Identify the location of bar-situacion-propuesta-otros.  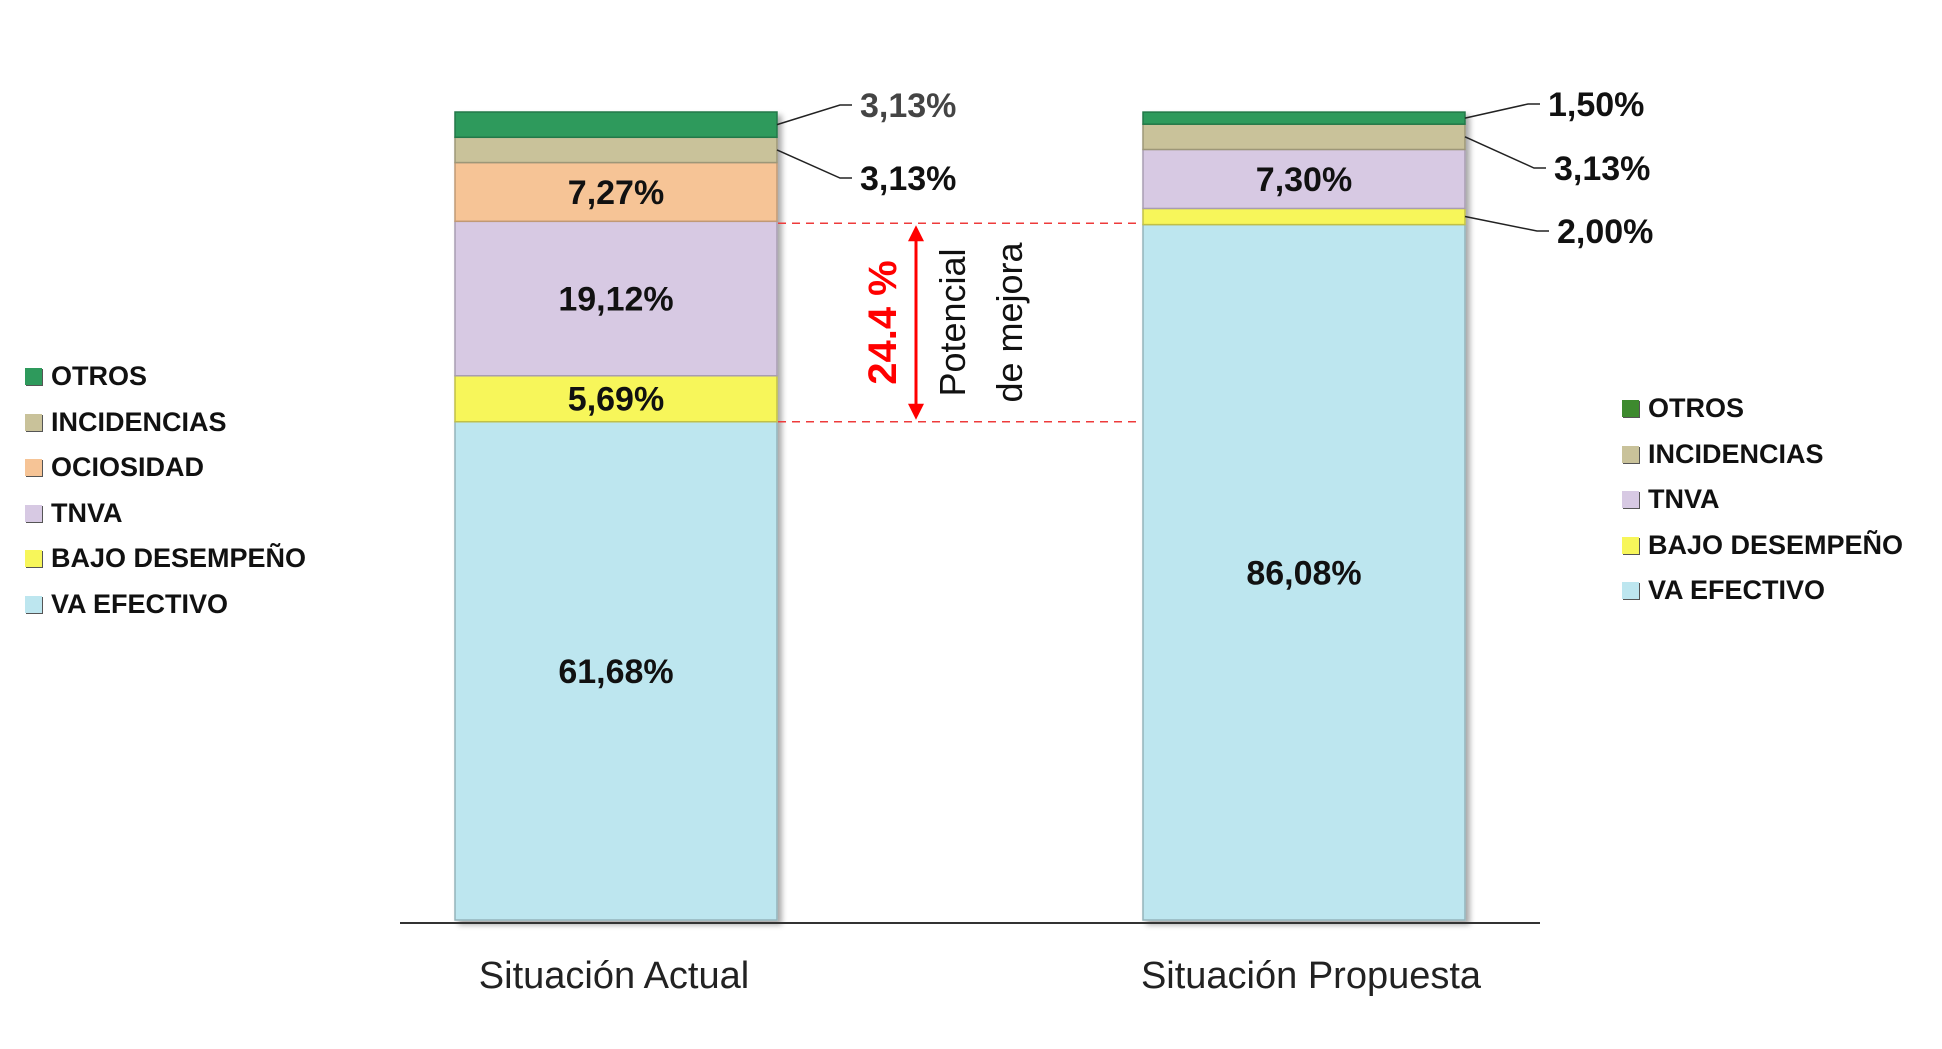
(1304, 118).